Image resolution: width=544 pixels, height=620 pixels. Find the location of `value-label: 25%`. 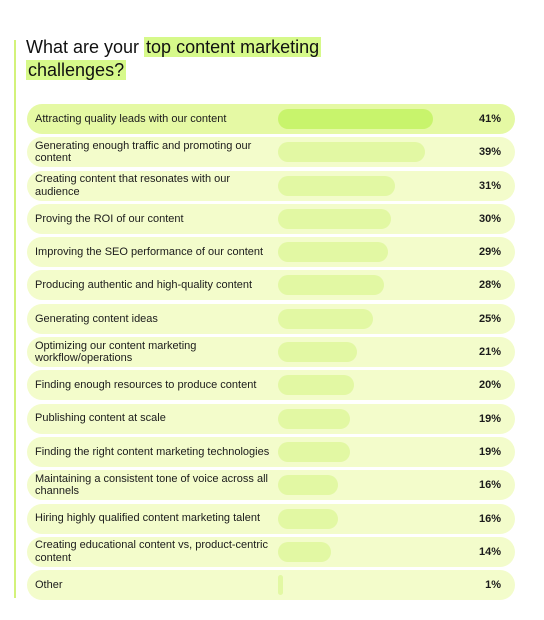

value-label: 25% is located at coordinates (489, 318).